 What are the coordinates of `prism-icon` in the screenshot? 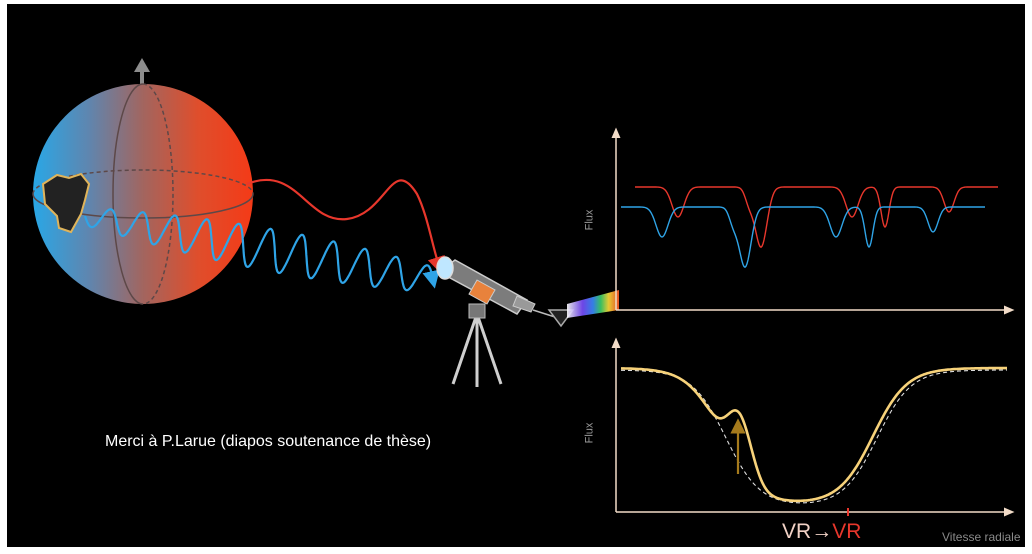 It's located at (583, 309).